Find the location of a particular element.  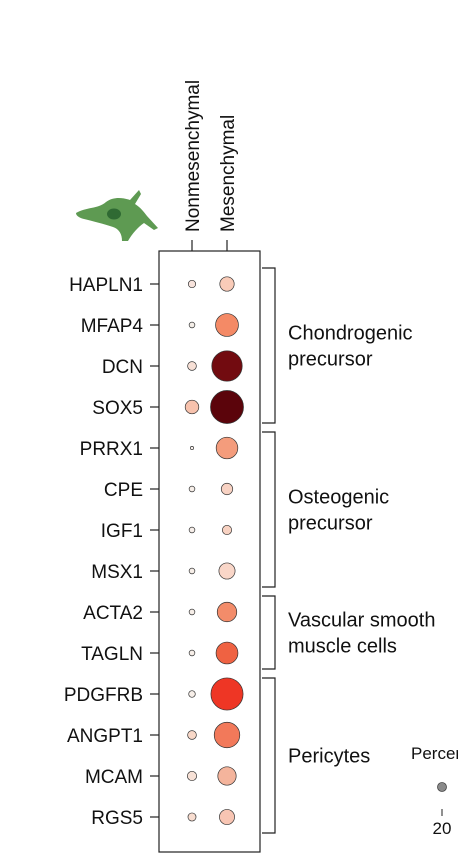

dot-nonmesenchymal-sox5 is located at coordinates (192, 407).